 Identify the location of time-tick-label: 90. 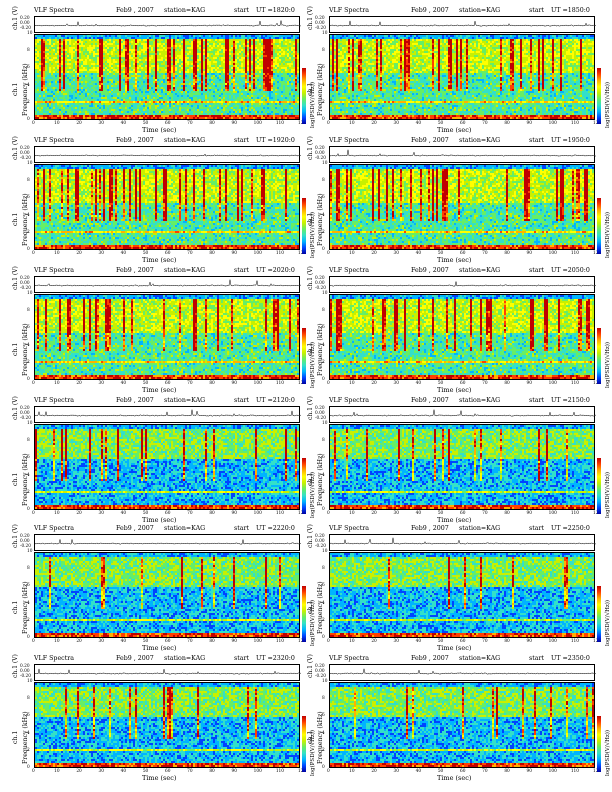
(234, 383).